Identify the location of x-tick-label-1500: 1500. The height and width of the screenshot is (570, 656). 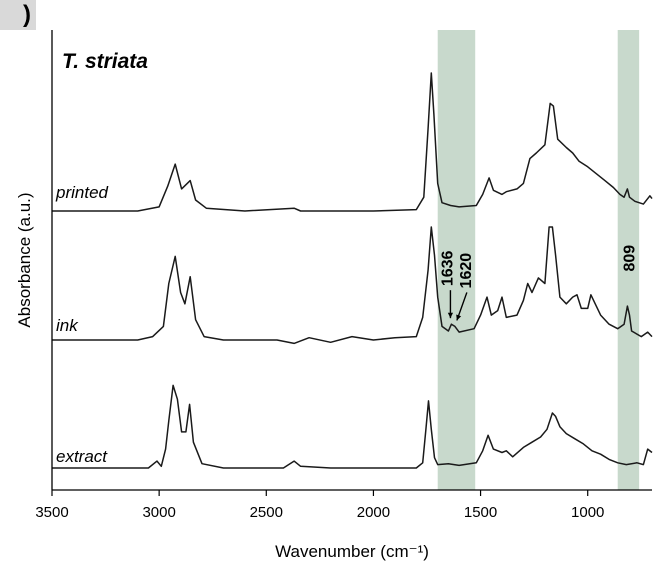
(480, 512).